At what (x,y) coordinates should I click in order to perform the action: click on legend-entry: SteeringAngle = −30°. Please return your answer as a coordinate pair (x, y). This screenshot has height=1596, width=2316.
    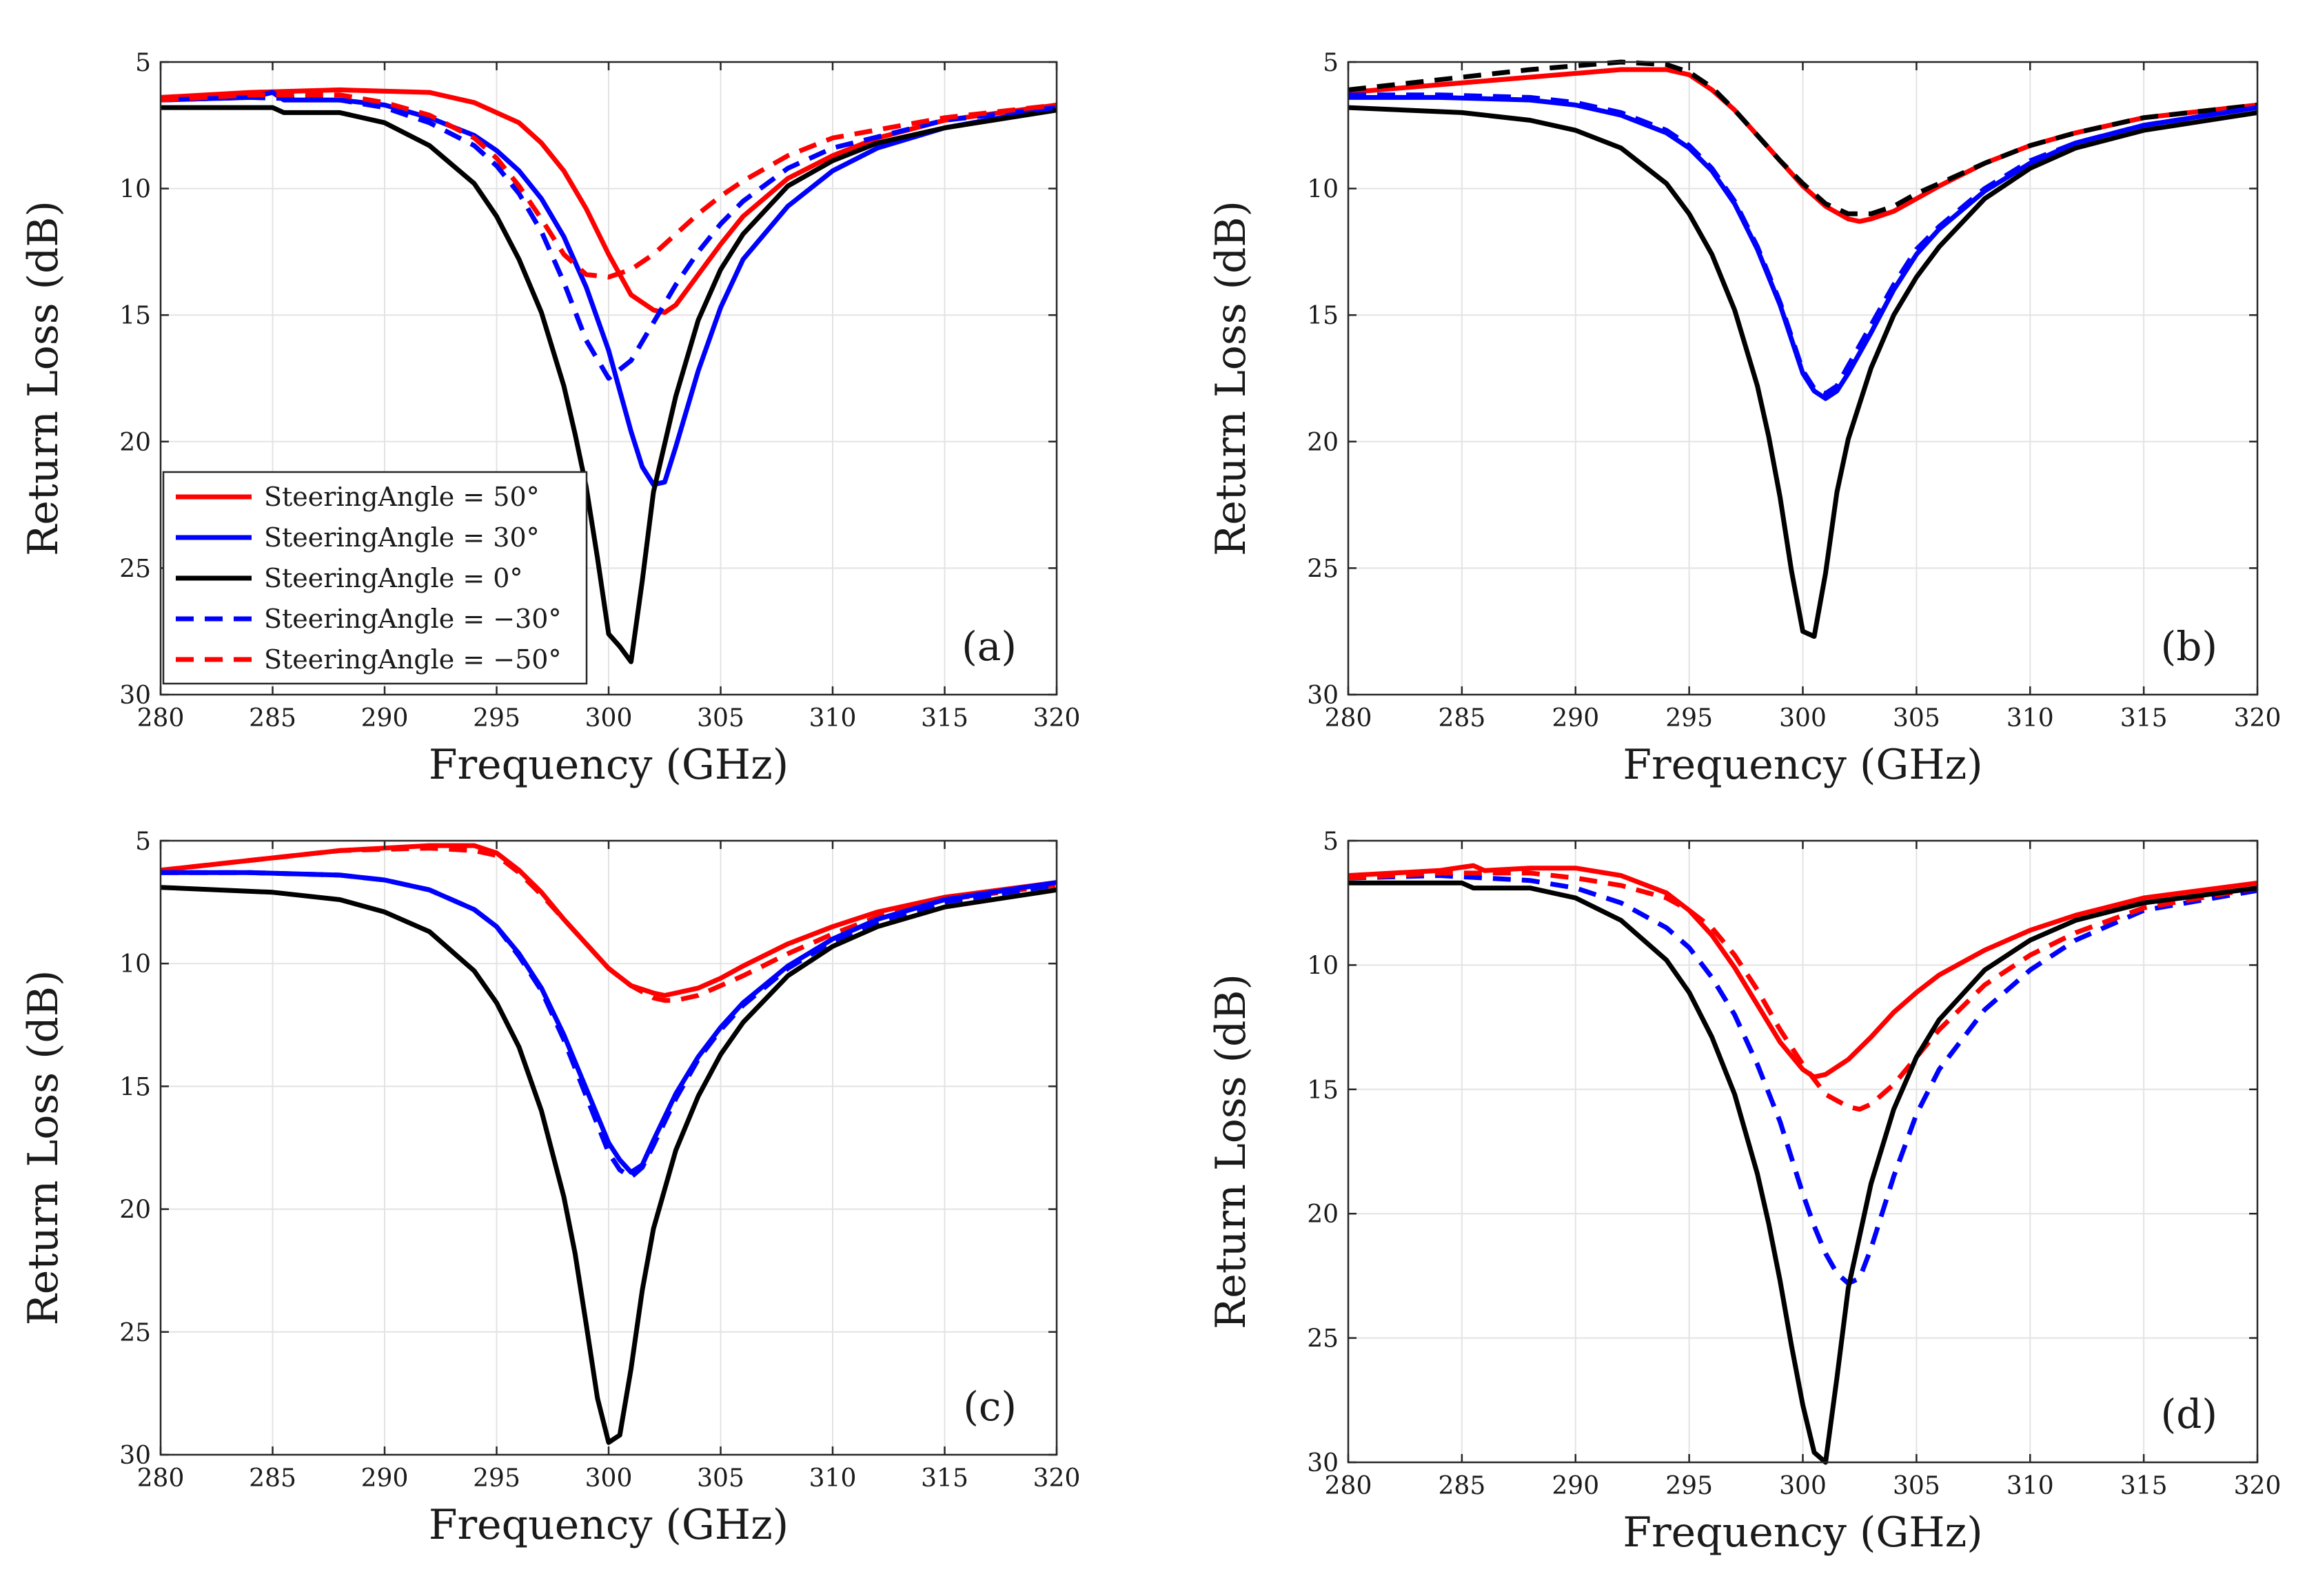
    Looking at the image, I should click on (412, 619).